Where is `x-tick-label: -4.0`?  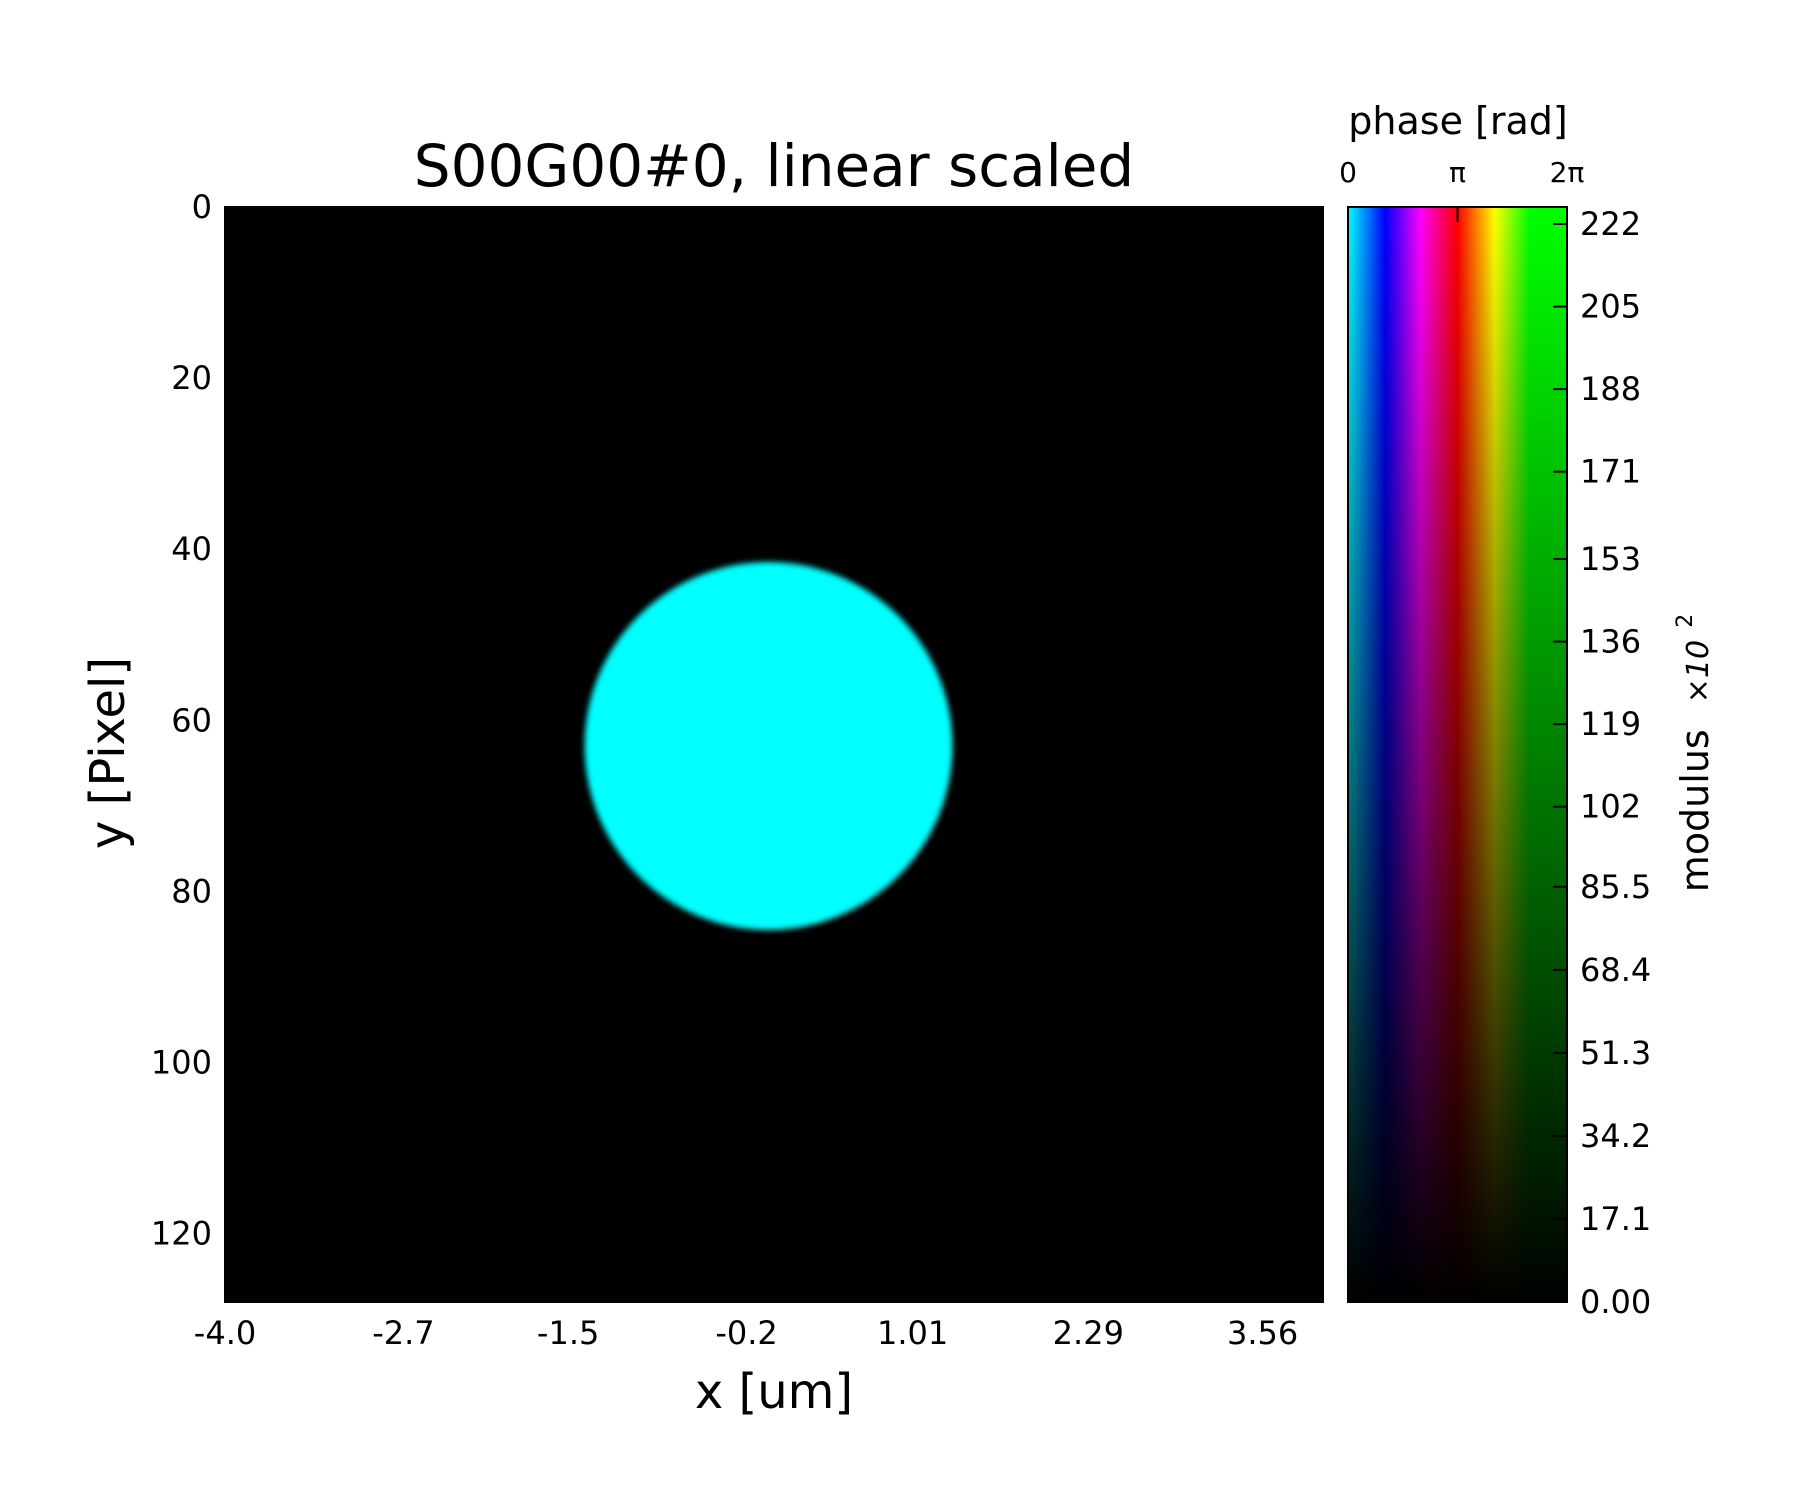 x-tick-label: -4.0 is located at coordinates (225, 1333).